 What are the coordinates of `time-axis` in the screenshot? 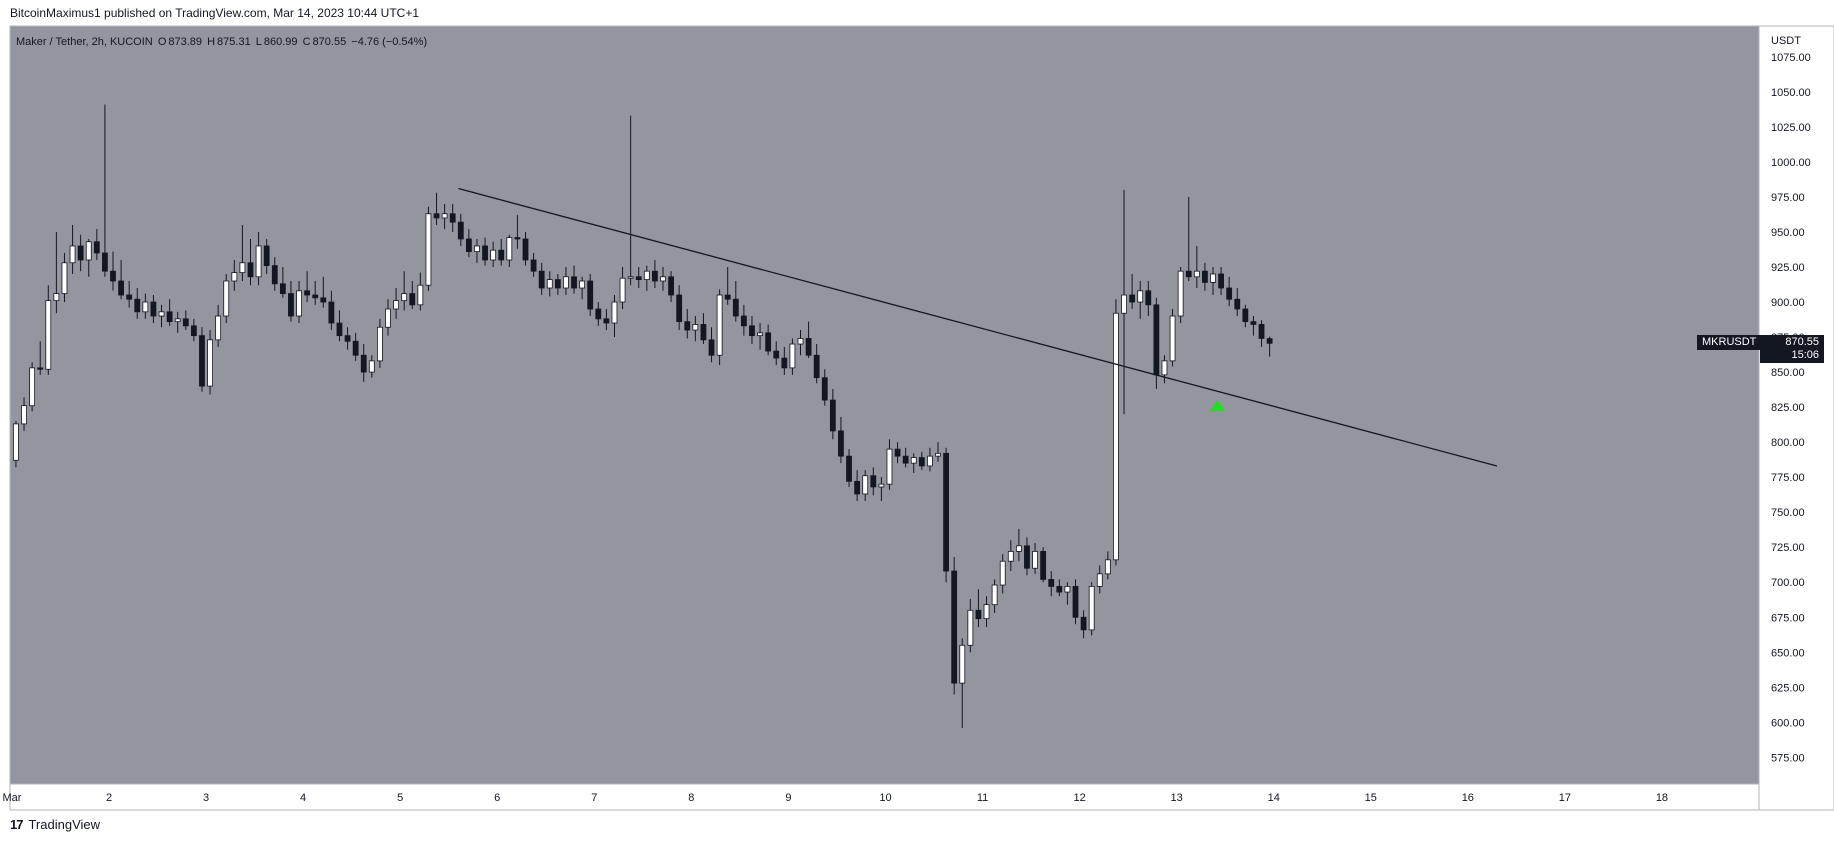 It's located at (884, 797).